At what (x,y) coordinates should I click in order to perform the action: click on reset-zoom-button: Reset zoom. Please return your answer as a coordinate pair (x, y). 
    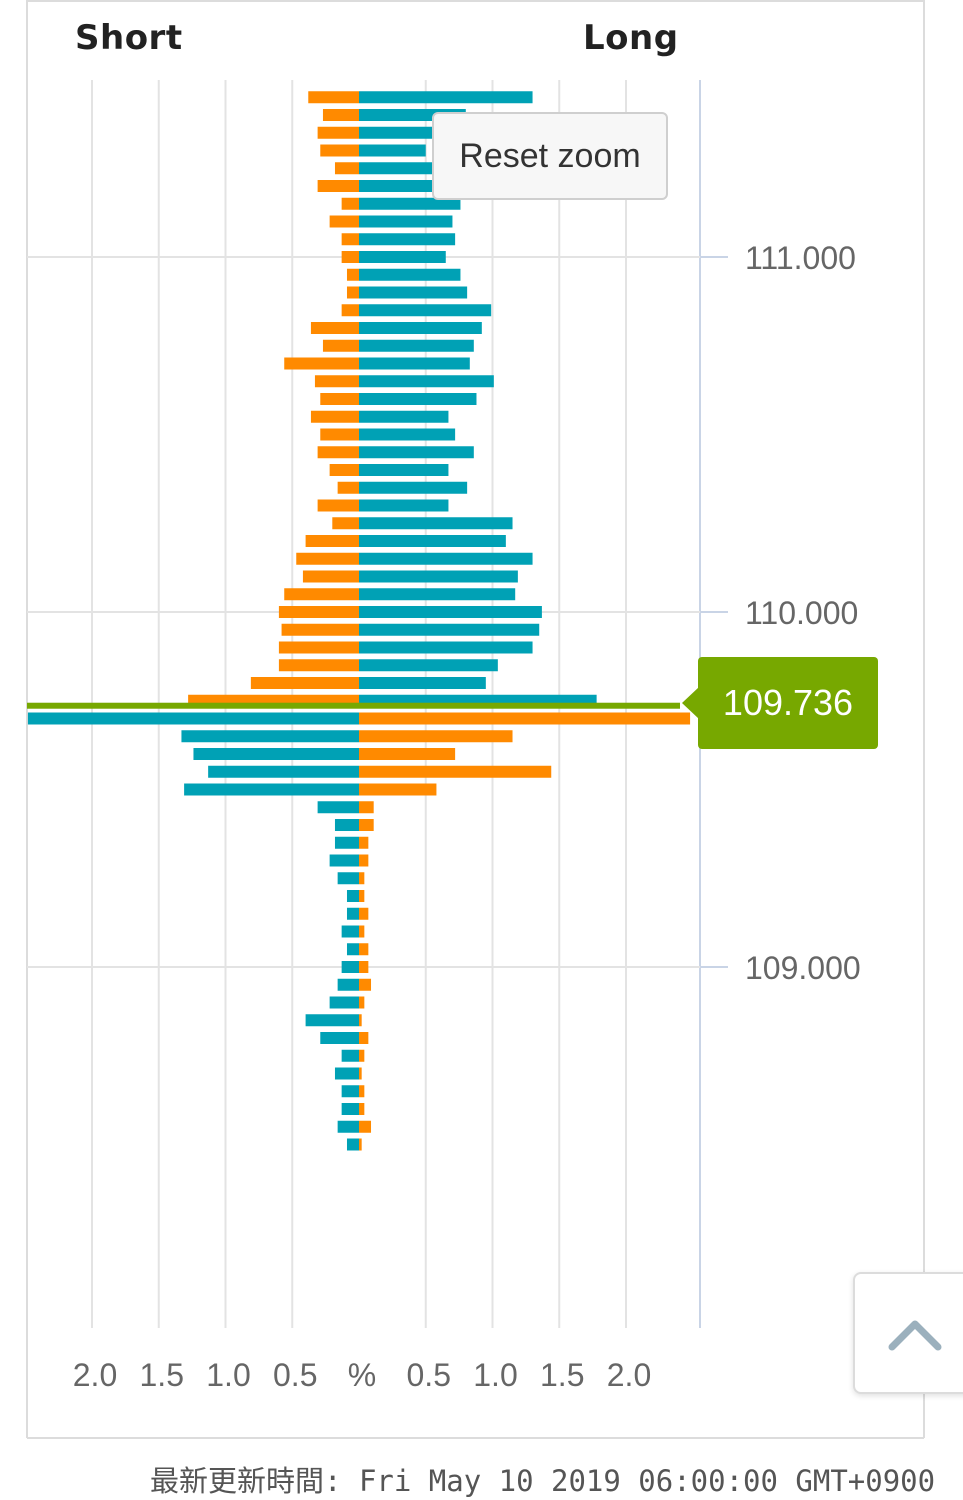
    Looking at the image, I should click on (550, 156).